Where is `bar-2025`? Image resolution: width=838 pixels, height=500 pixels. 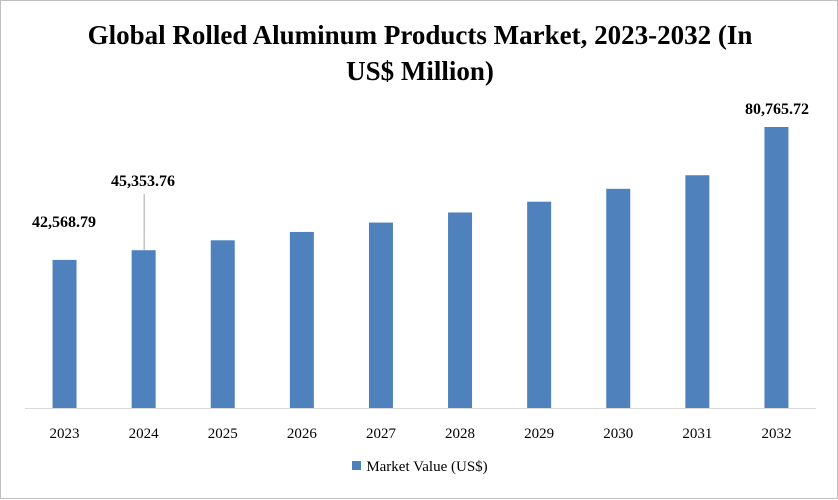
bar-2025 is located at coordinates (222, 324).